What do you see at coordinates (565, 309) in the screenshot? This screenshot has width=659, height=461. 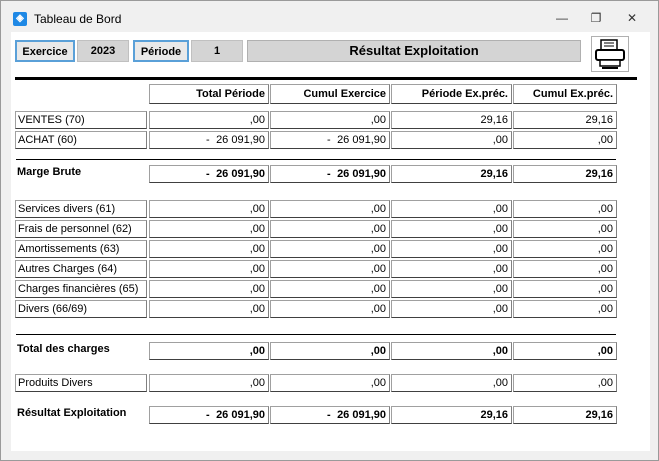 I see `divers-cumul-exprec: ,00` at bounding box center [565, 309].